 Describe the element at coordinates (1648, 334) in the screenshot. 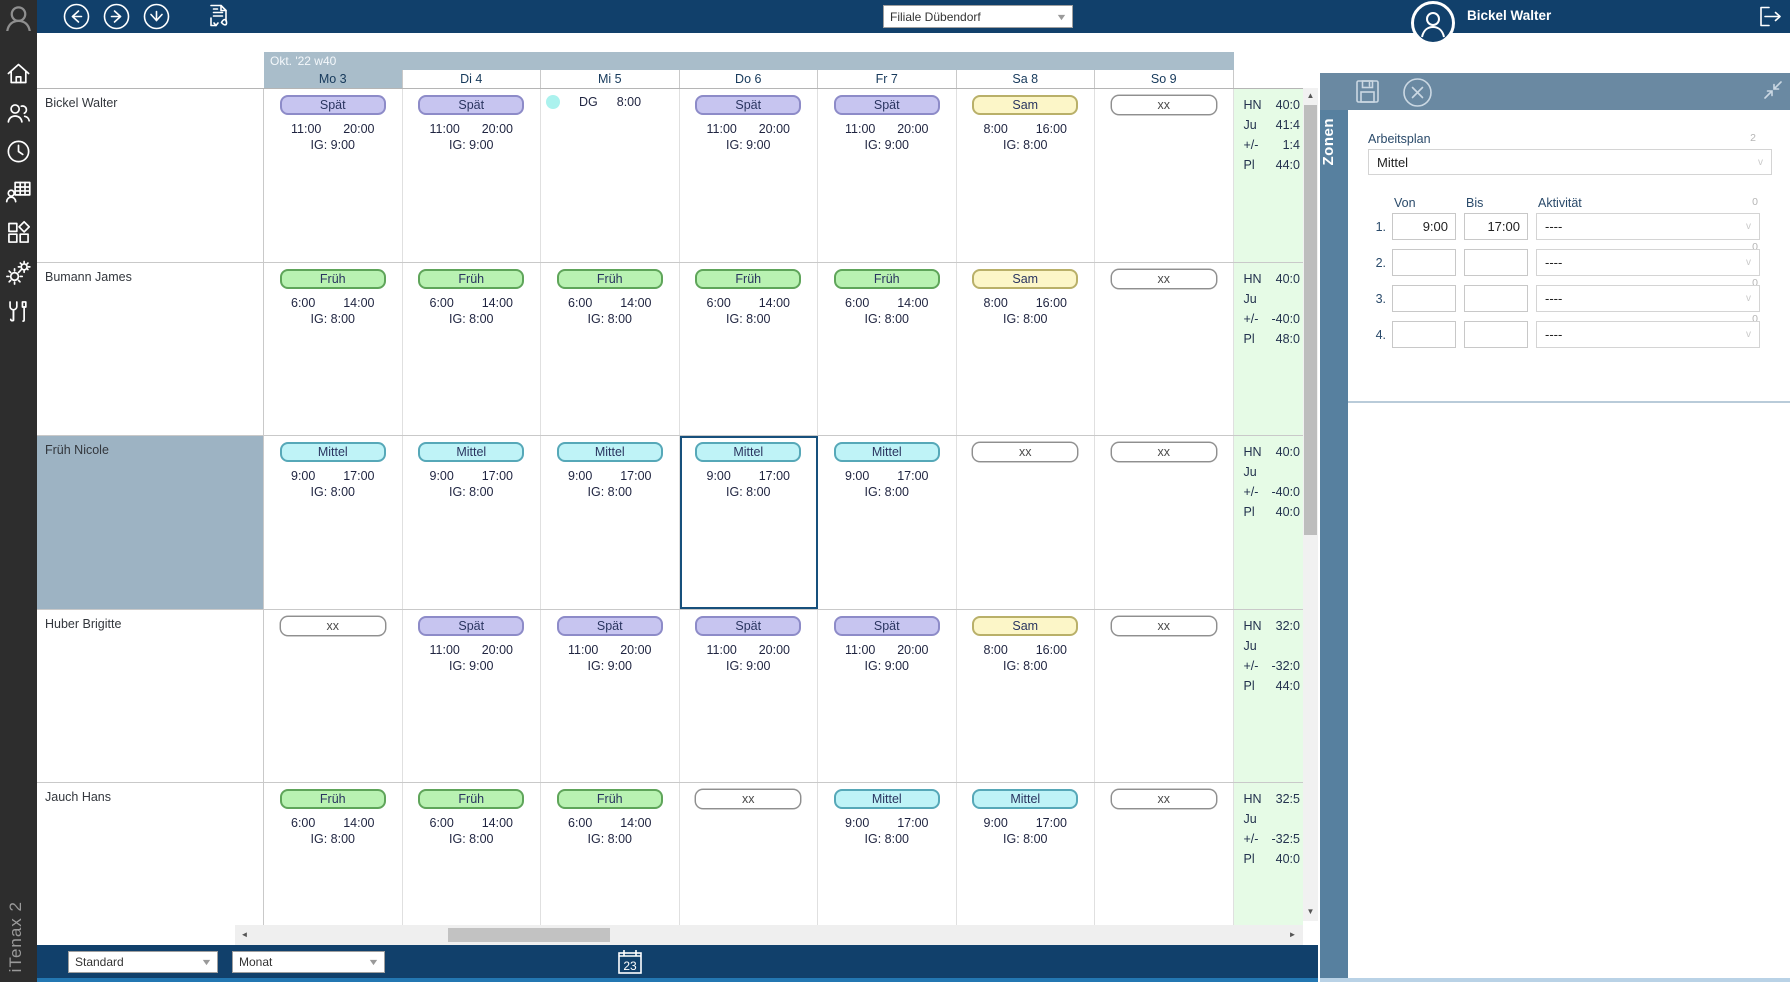

I see `aktivitaet-select-4: ---- v` at that location.